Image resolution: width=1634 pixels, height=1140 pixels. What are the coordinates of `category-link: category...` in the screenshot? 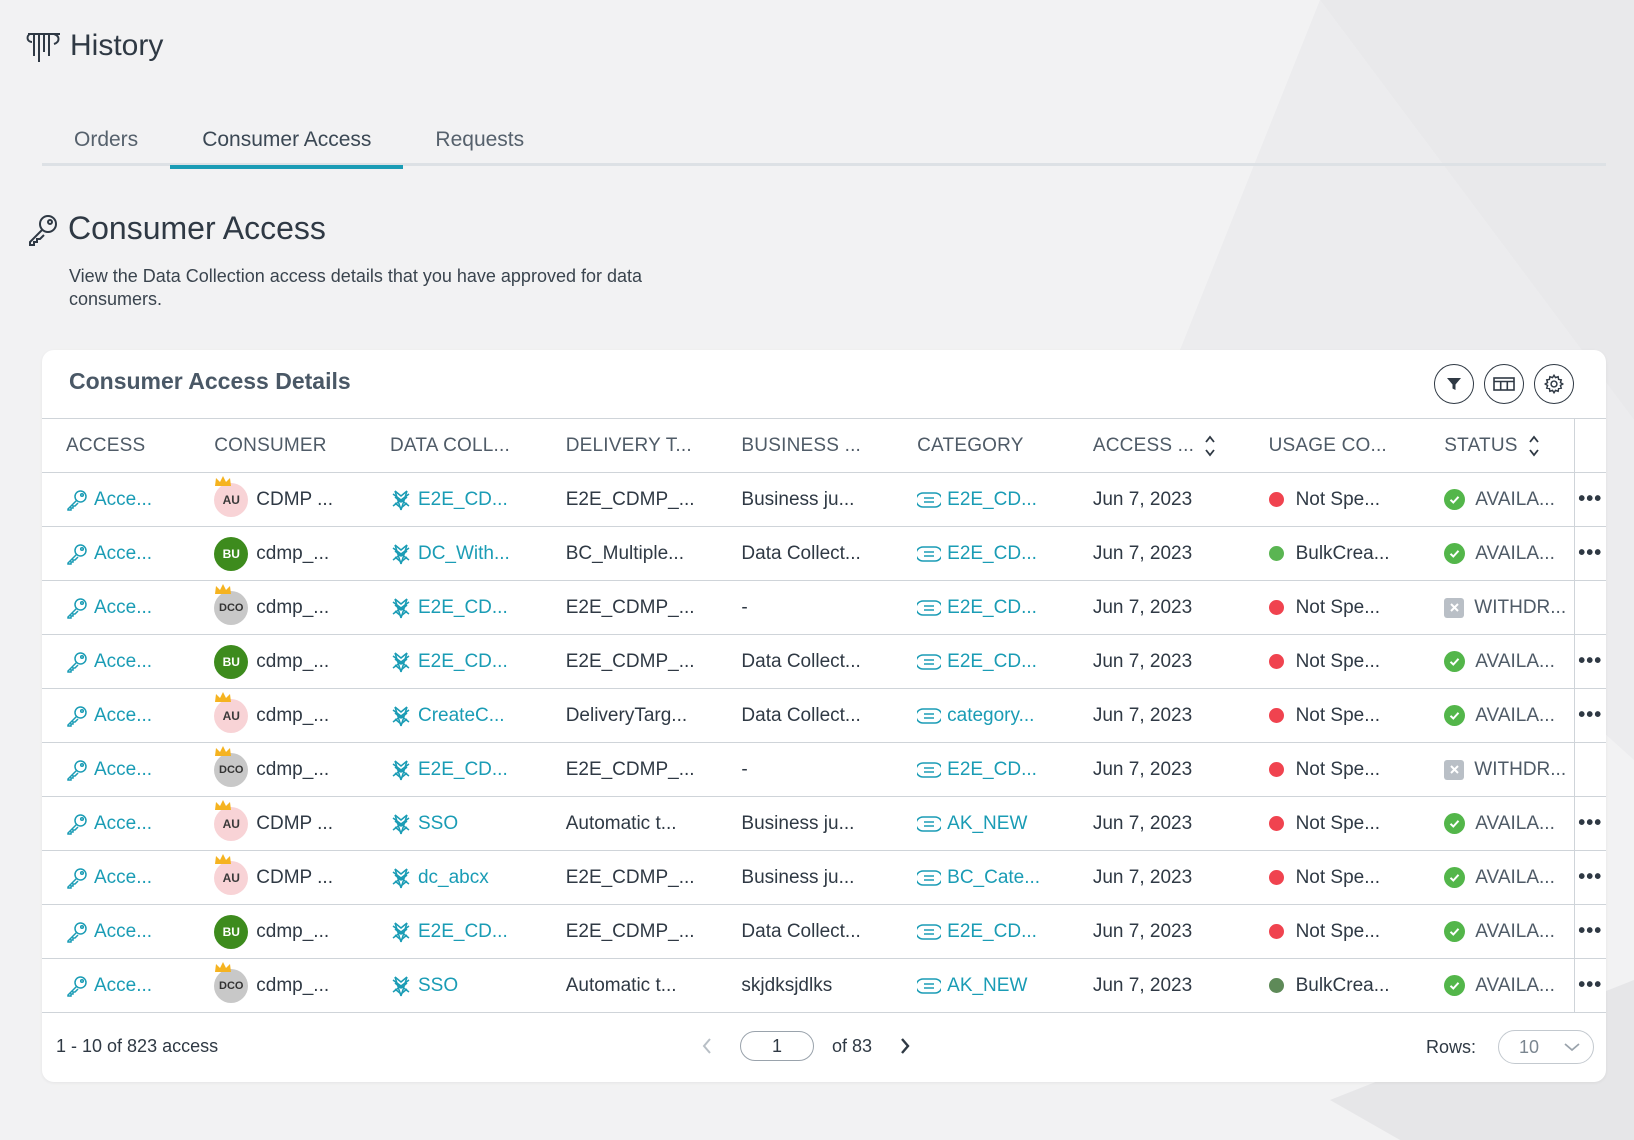 It's located at (991, 715).